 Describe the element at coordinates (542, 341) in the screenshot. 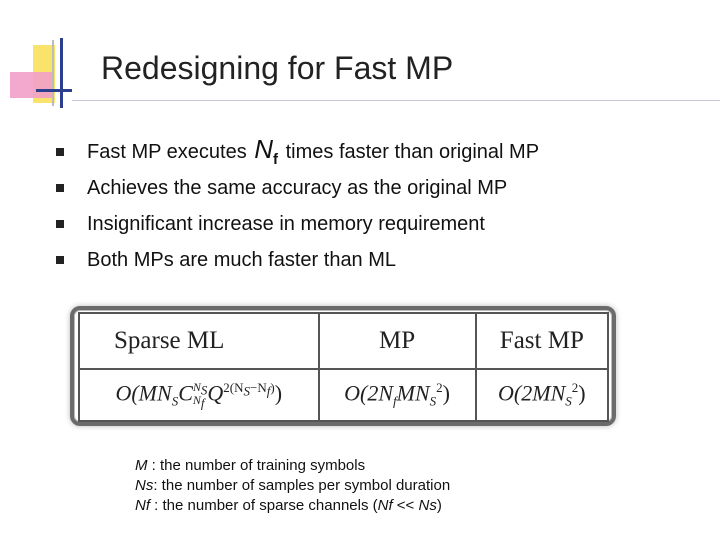

I see `header-fast-mp: Fast MP` at that location.